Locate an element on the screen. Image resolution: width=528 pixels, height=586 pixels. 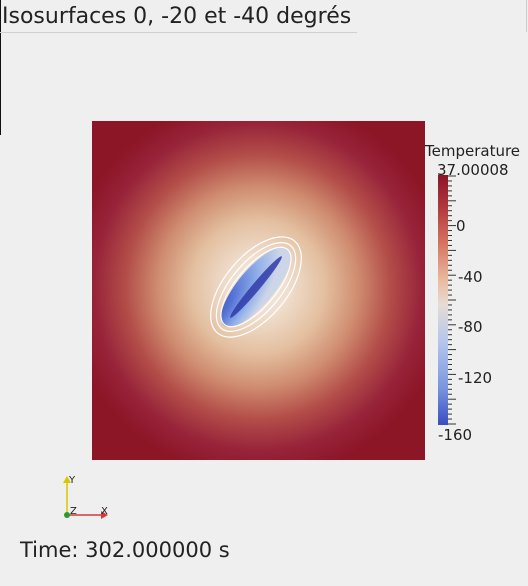
y-axis-label: Y is located at coordinates (72, 480).